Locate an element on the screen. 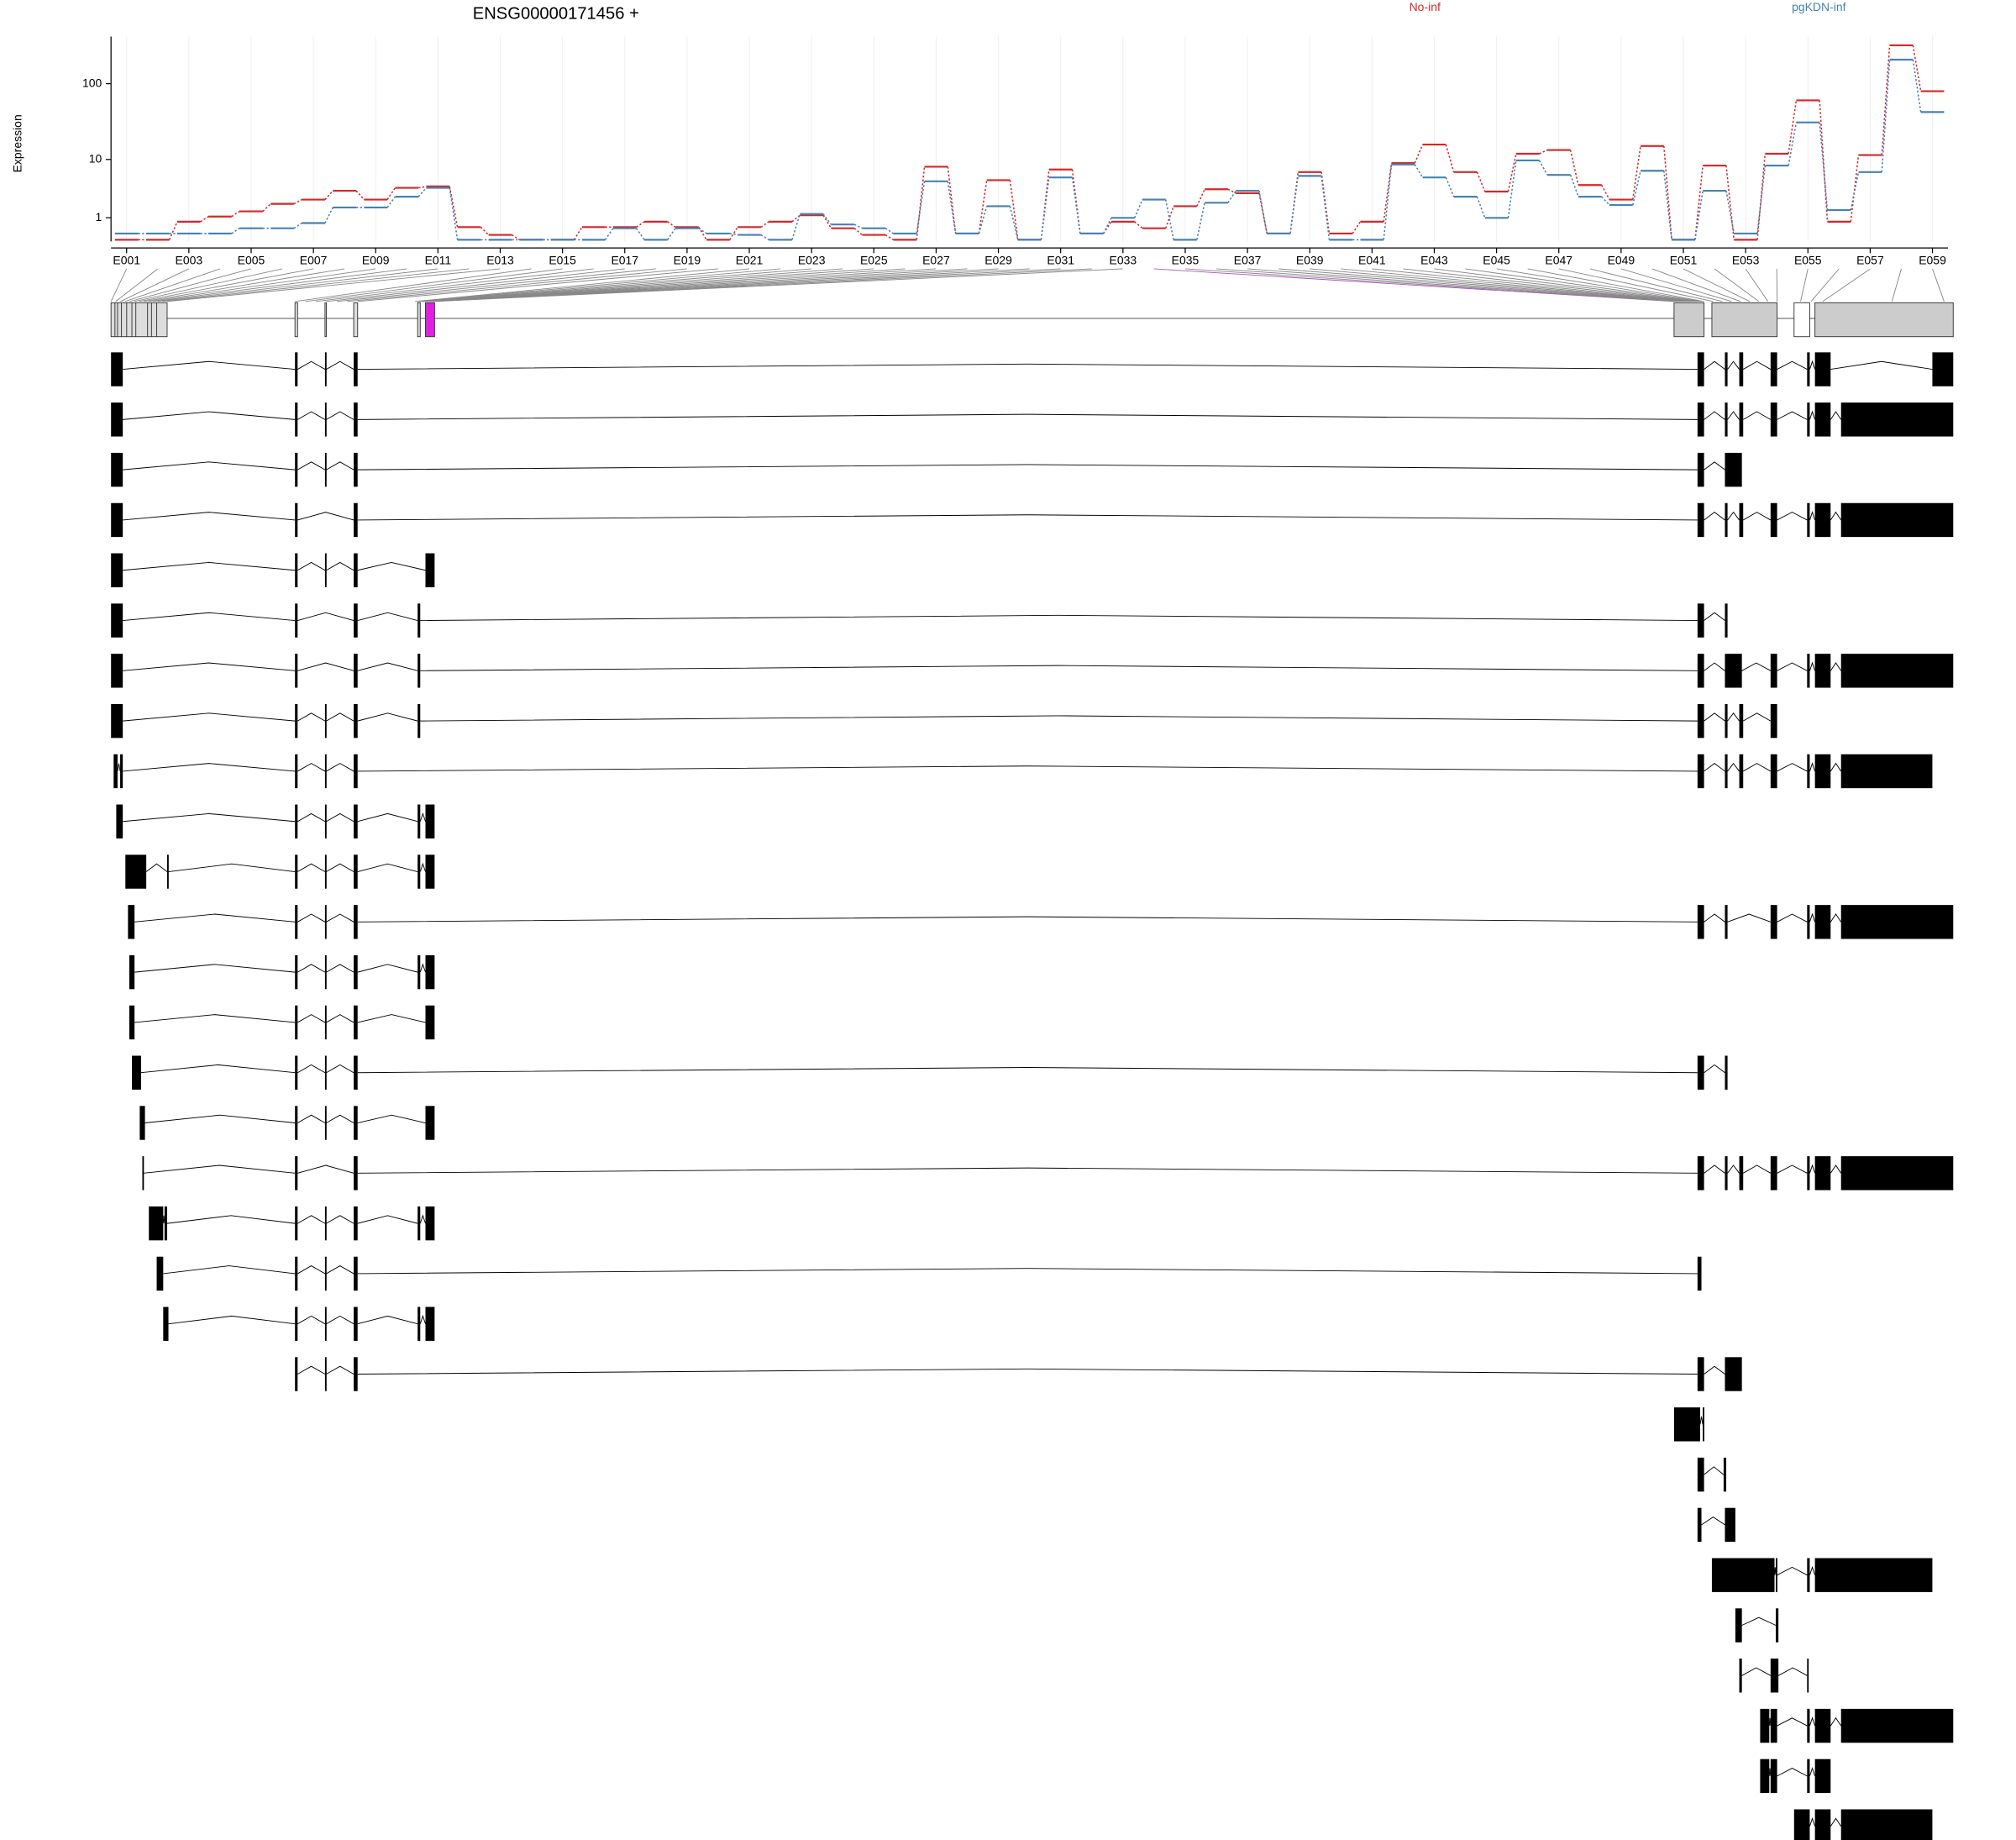 The image size is (2016, 1840). x-tick-label: E021 is located at coordinates (750, 259).